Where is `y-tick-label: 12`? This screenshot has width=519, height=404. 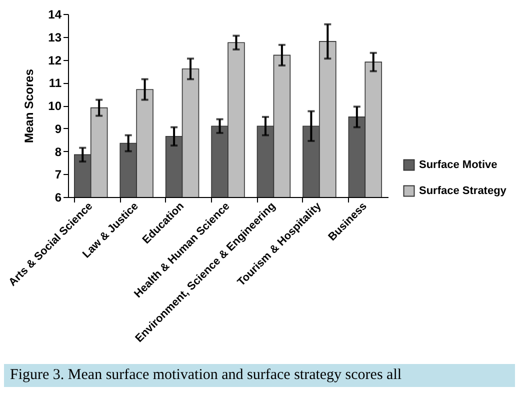 y-tick-label: 12 is located at coordinates (55, 60).